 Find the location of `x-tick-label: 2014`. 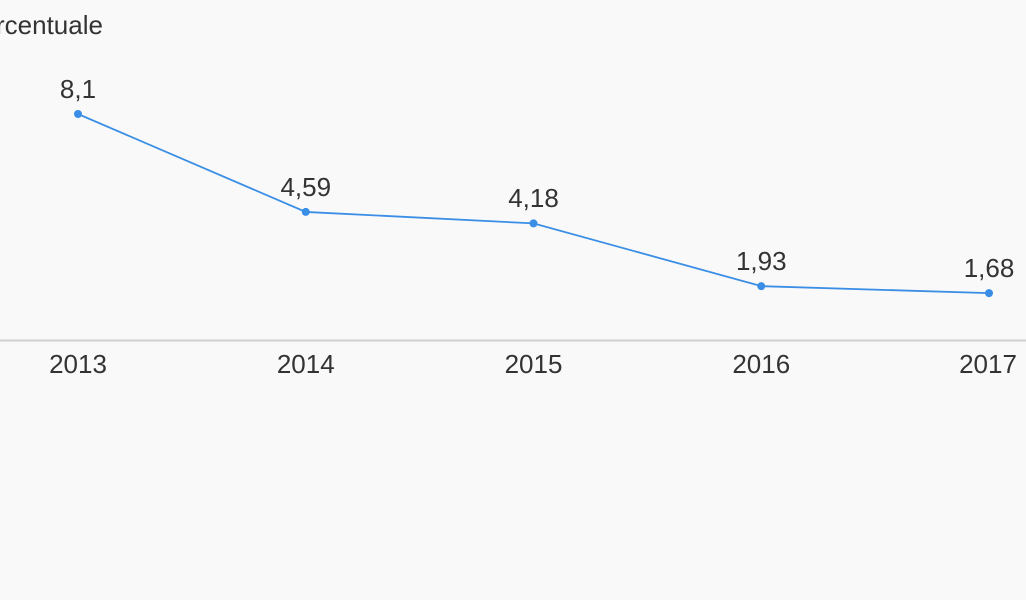

x-tick-label: 2014 is located at coordinates (306, 364).